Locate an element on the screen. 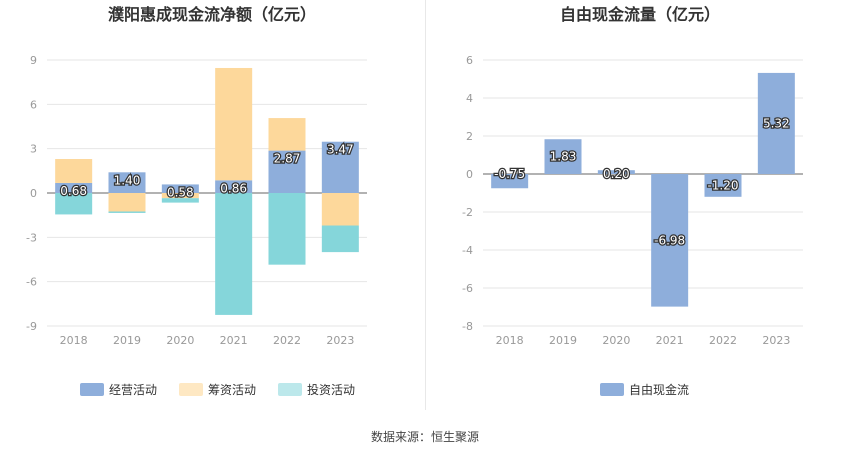  bar-投资活动-2023 is located at coordinates (340, 239).